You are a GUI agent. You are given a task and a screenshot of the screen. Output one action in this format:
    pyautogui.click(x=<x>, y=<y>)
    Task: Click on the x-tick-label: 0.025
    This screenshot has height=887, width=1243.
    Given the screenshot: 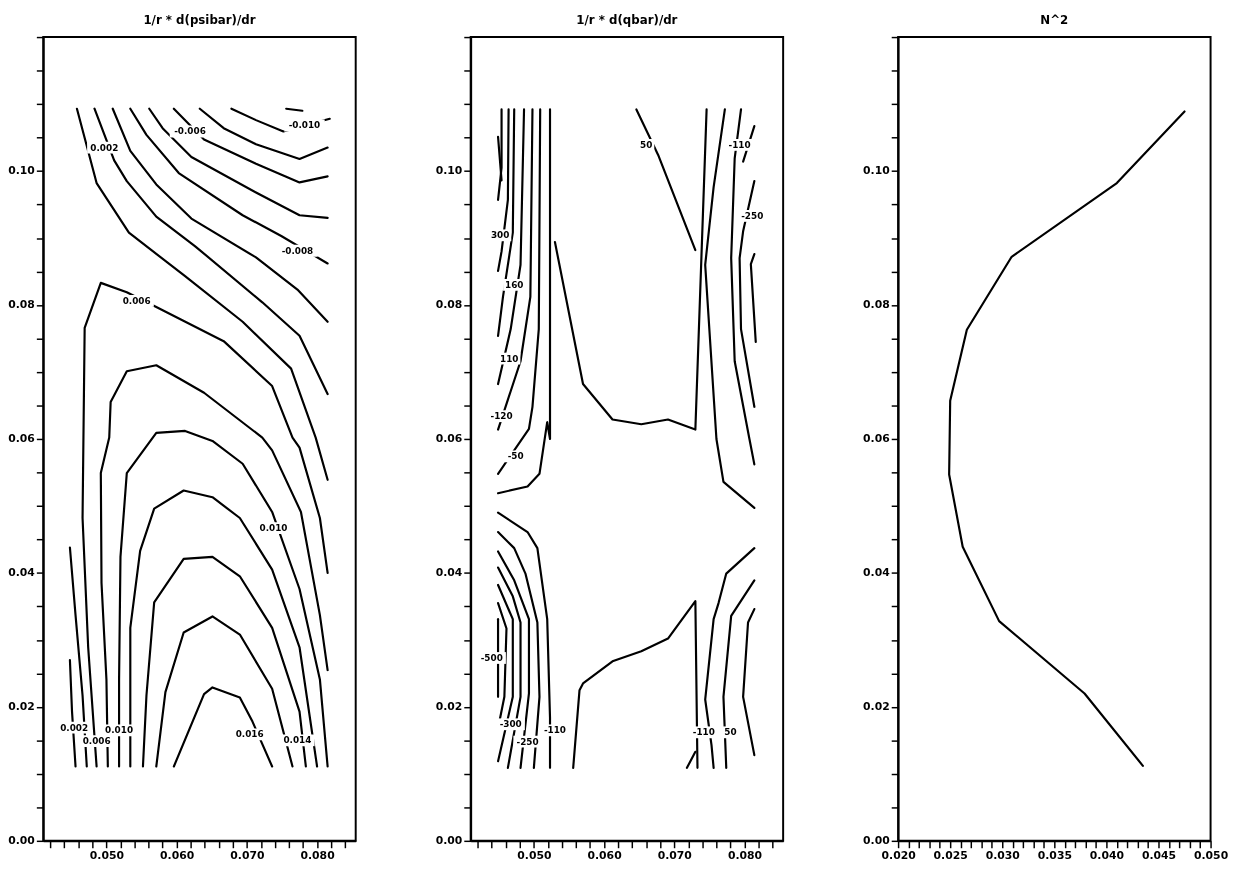 What is the action you would take?
    pyautogui.click(x=950, y=856)
    